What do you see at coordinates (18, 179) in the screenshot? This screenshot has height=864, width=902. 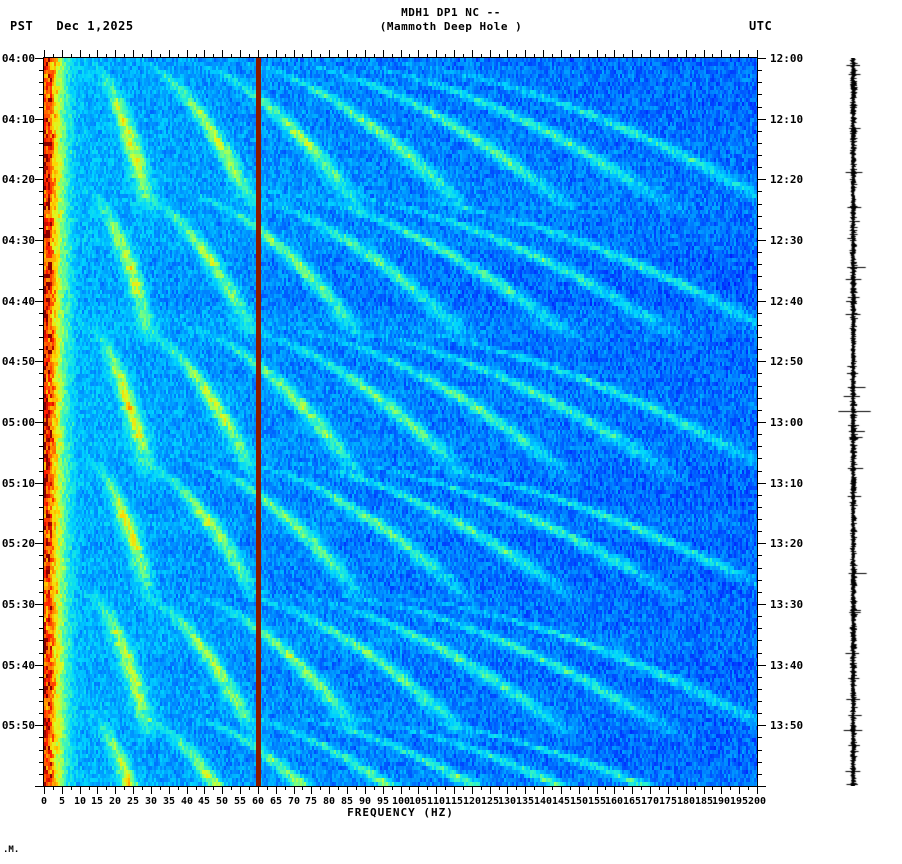 I see `y-axis-label-pst: 04:20` at bounding box center [18, 179].